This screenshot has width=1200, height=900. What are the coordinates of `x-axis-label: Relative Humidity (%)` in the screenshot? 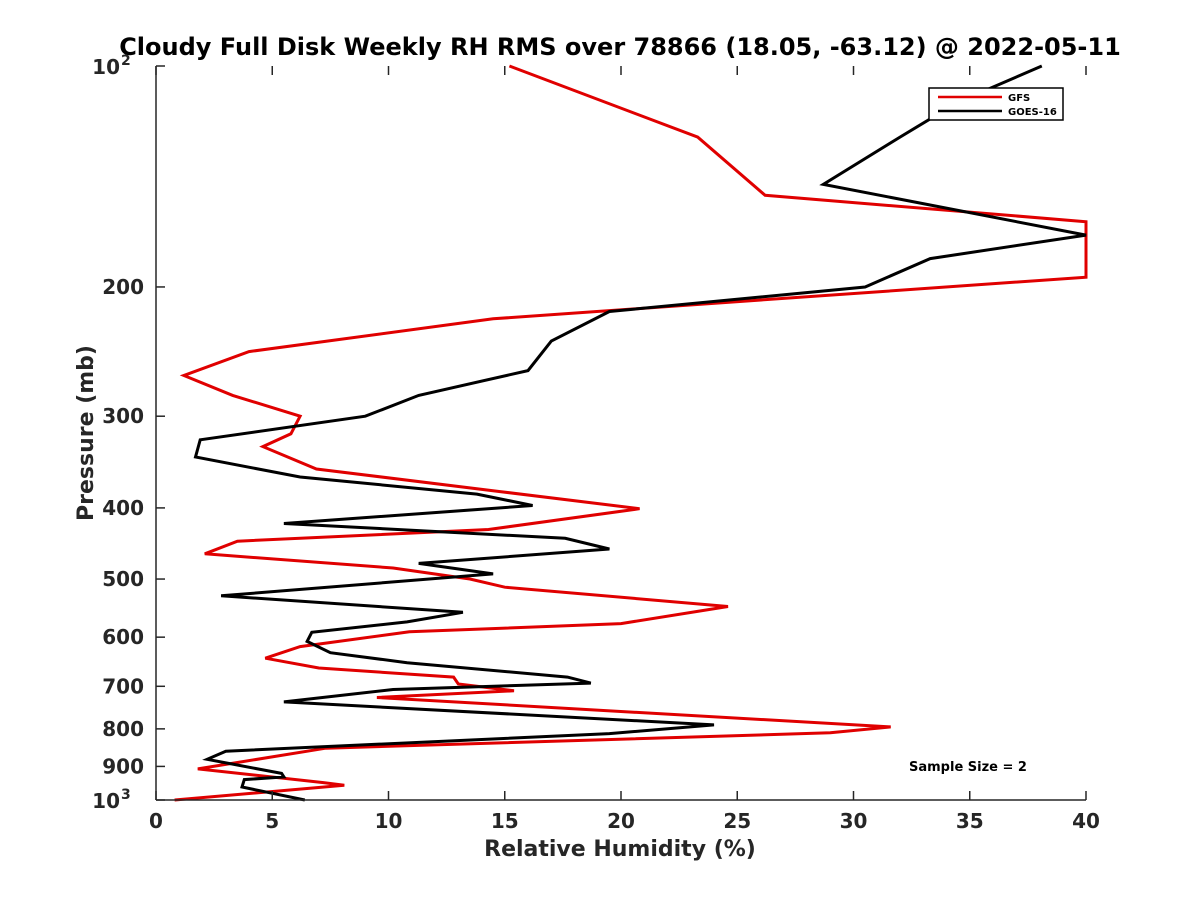 It's located at (620, 849).